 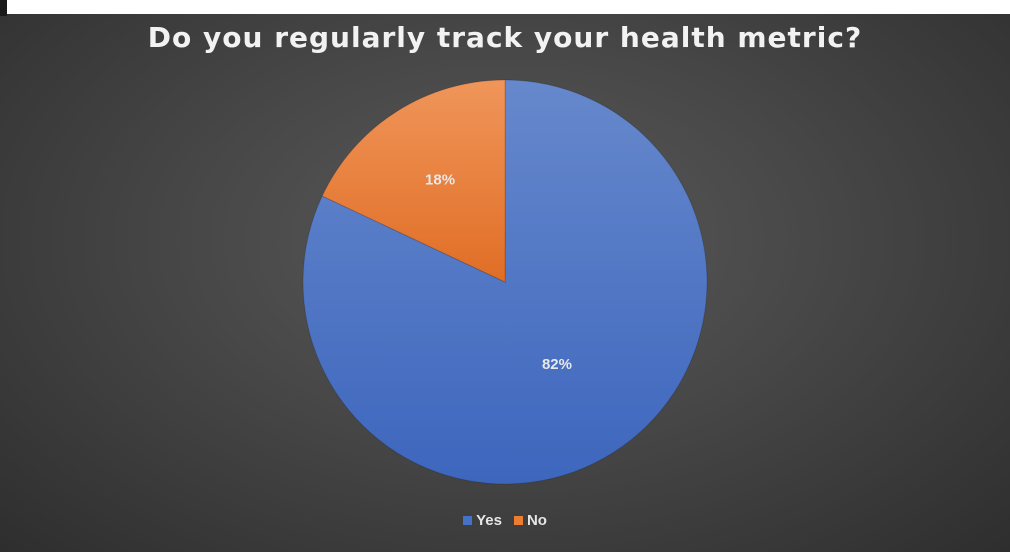 I want to click on corner-mark, so click(x=3, y=8).